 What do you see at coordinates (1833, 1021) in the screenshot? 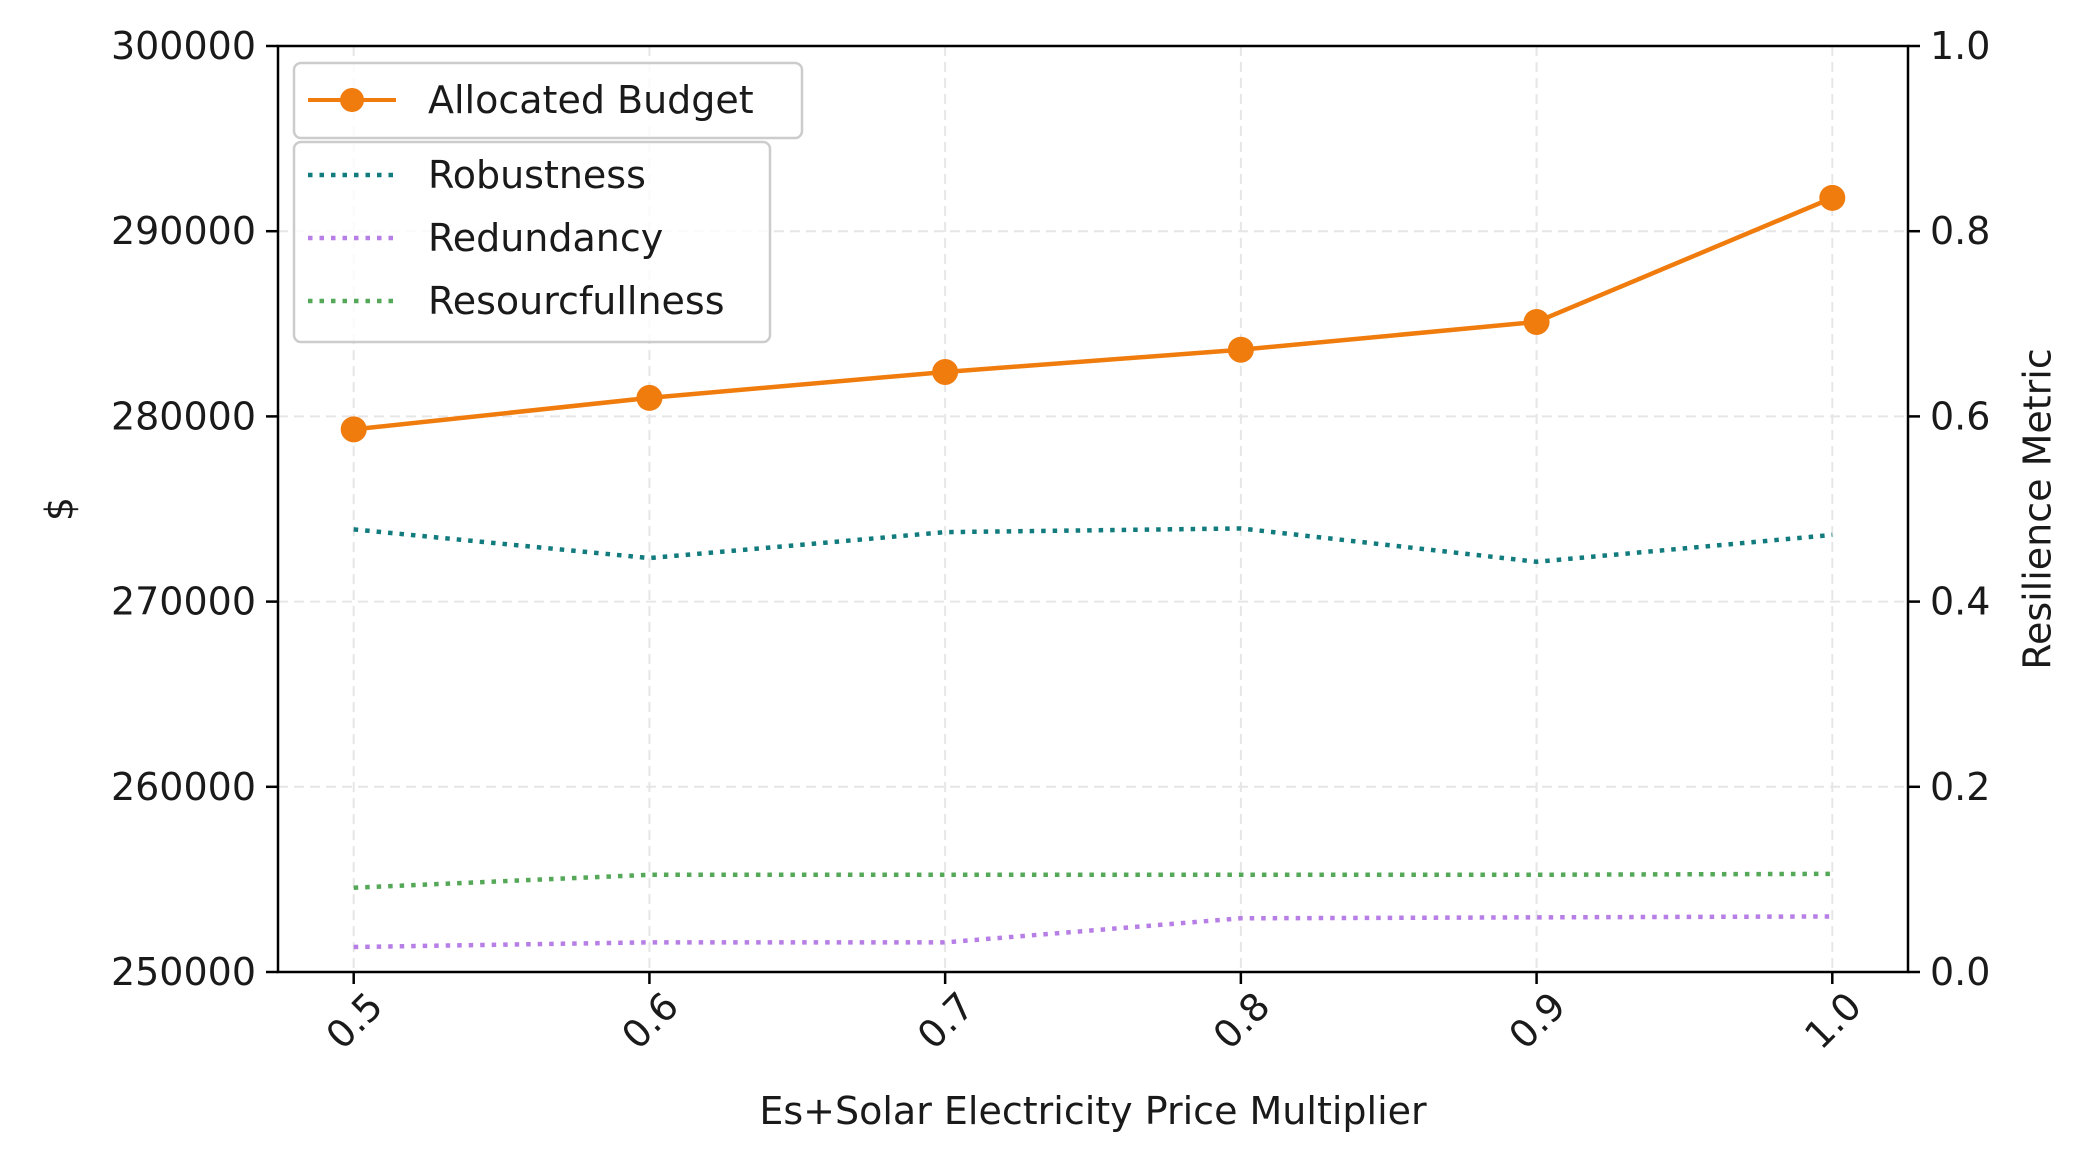
I see `x-tick-label: 1.0` at bounding box center [1833, 1021].